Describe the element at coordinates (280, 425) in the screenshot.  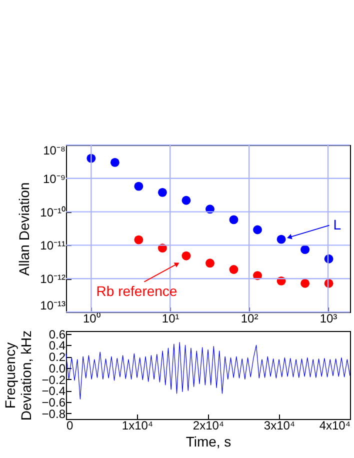
I see `x-tick-label: 3x10⁴` at that location.